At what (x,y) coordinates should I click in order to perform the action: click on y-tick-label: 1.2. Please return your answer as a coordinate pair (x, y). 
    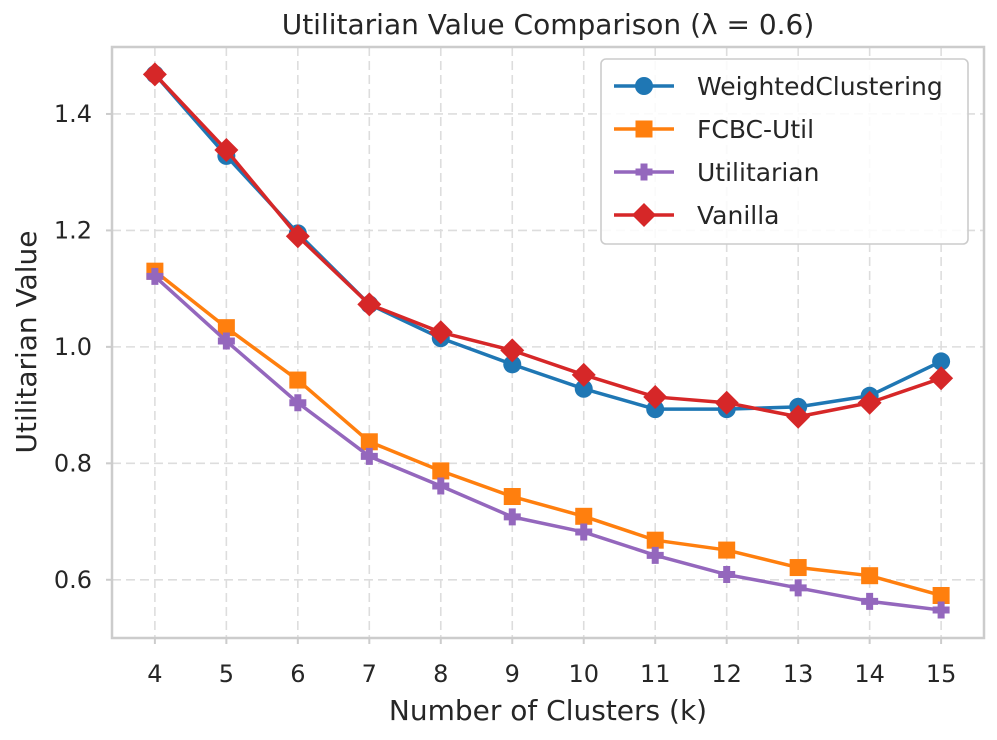
    Looking at the image, I should click on (73, 230).